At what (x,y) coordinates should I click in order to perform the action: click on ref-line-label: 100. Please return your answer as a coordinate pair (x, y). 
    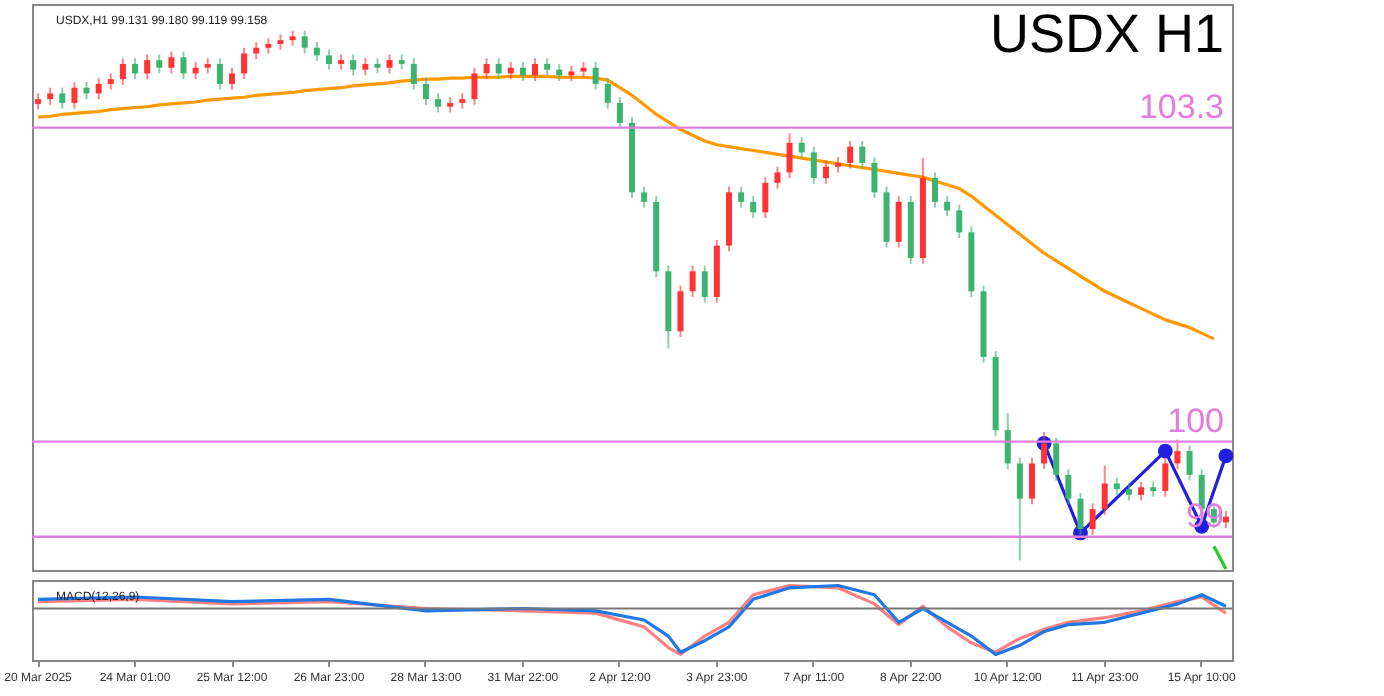
    Looking at the image, I should click on (1195, 420).